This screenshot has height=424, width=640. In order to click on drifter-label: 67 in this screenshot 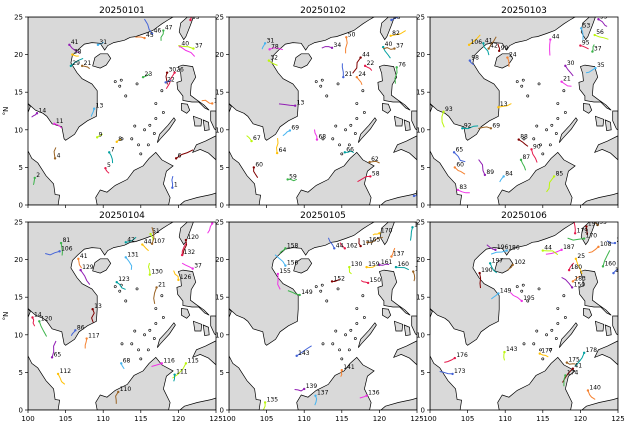, I will do `click(257, 138)`.